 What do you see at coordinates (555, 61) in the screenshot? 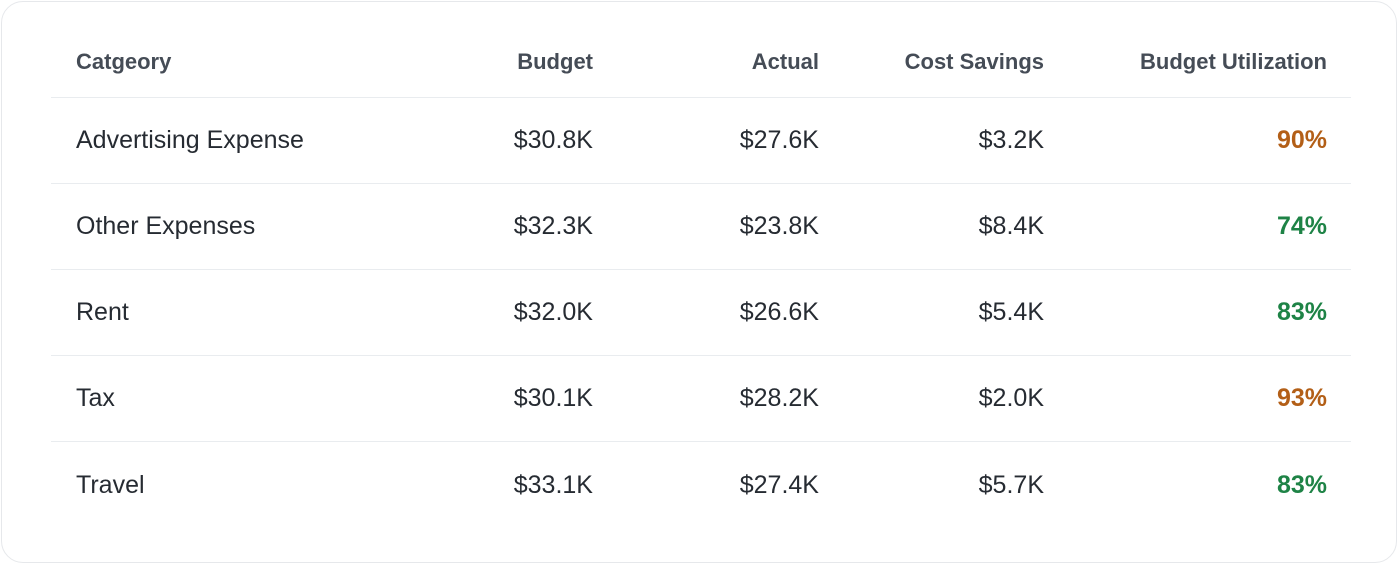
I see `column-header-budget: Budget` at bounding box center [555, 61].